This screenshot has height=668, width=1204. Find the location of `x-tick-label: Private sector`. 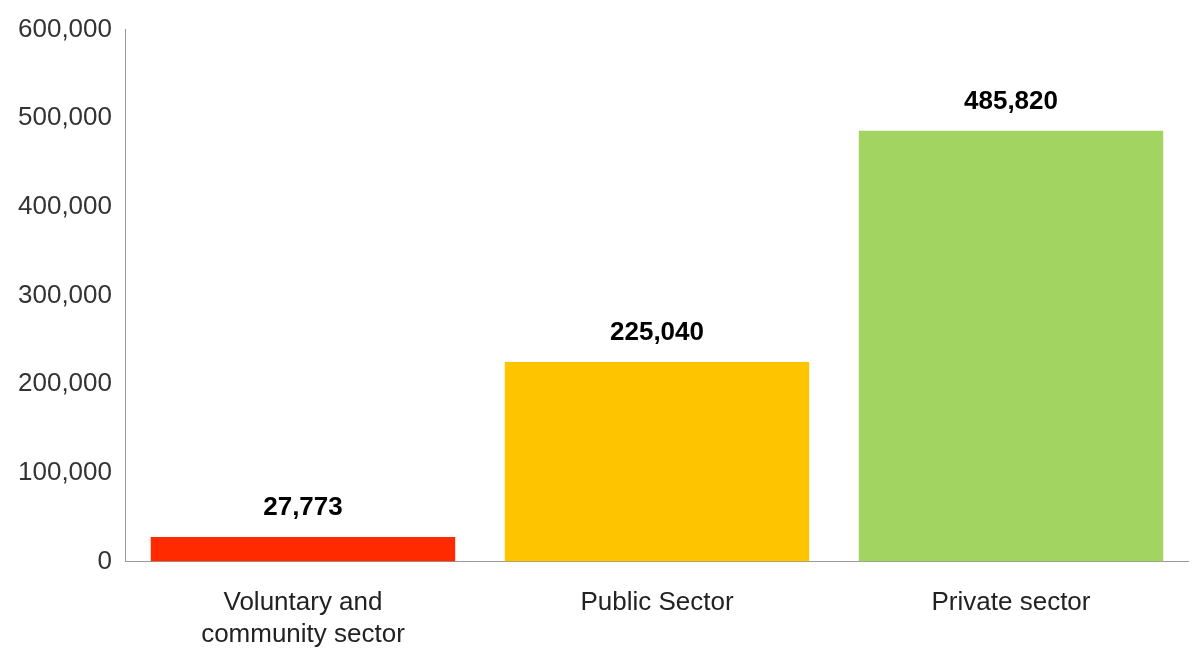

x-tick-label: Private sector is located at coordinates (1011, 601).